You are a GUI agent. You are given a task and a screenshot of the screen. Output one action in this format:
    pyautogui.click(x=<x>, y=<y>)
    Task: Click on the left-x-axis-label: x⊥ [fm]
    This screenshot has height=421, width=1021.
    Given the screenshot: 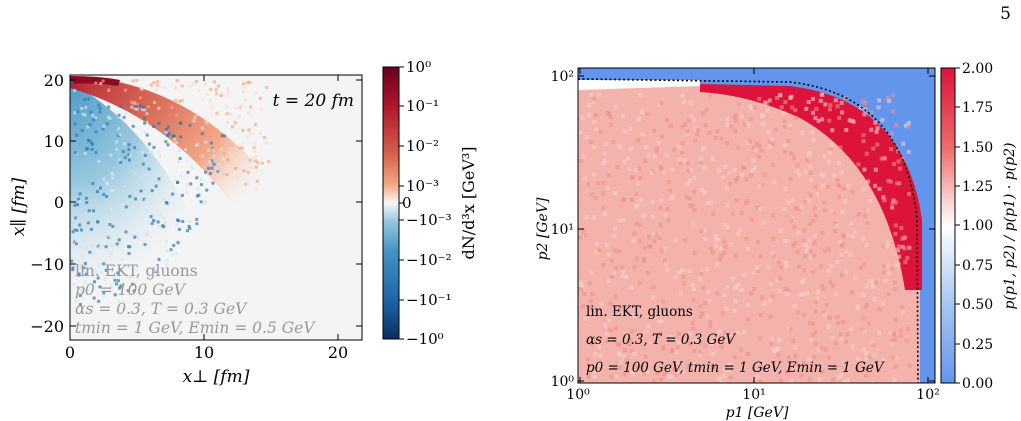 What is the action you would take?
    pyautogui.click(x=216, y=377)
    